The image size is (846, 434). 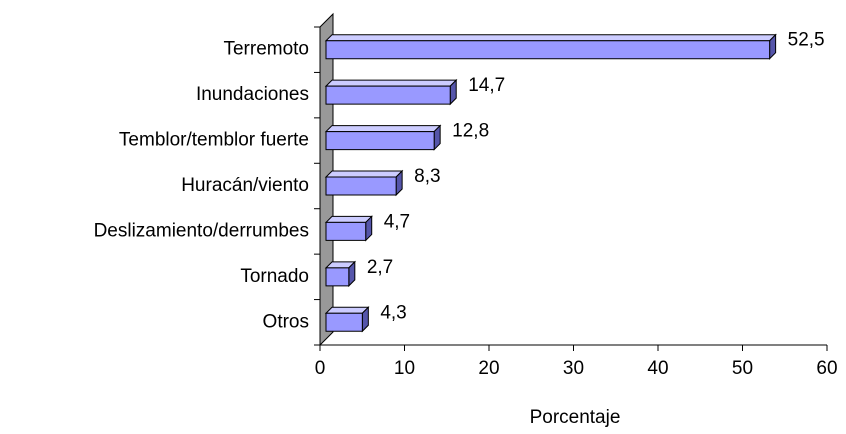 What do you see at coordinates (657, 368) in the screenshot?
I see `x-tick-label: 40` at bounding box center [657, 368].